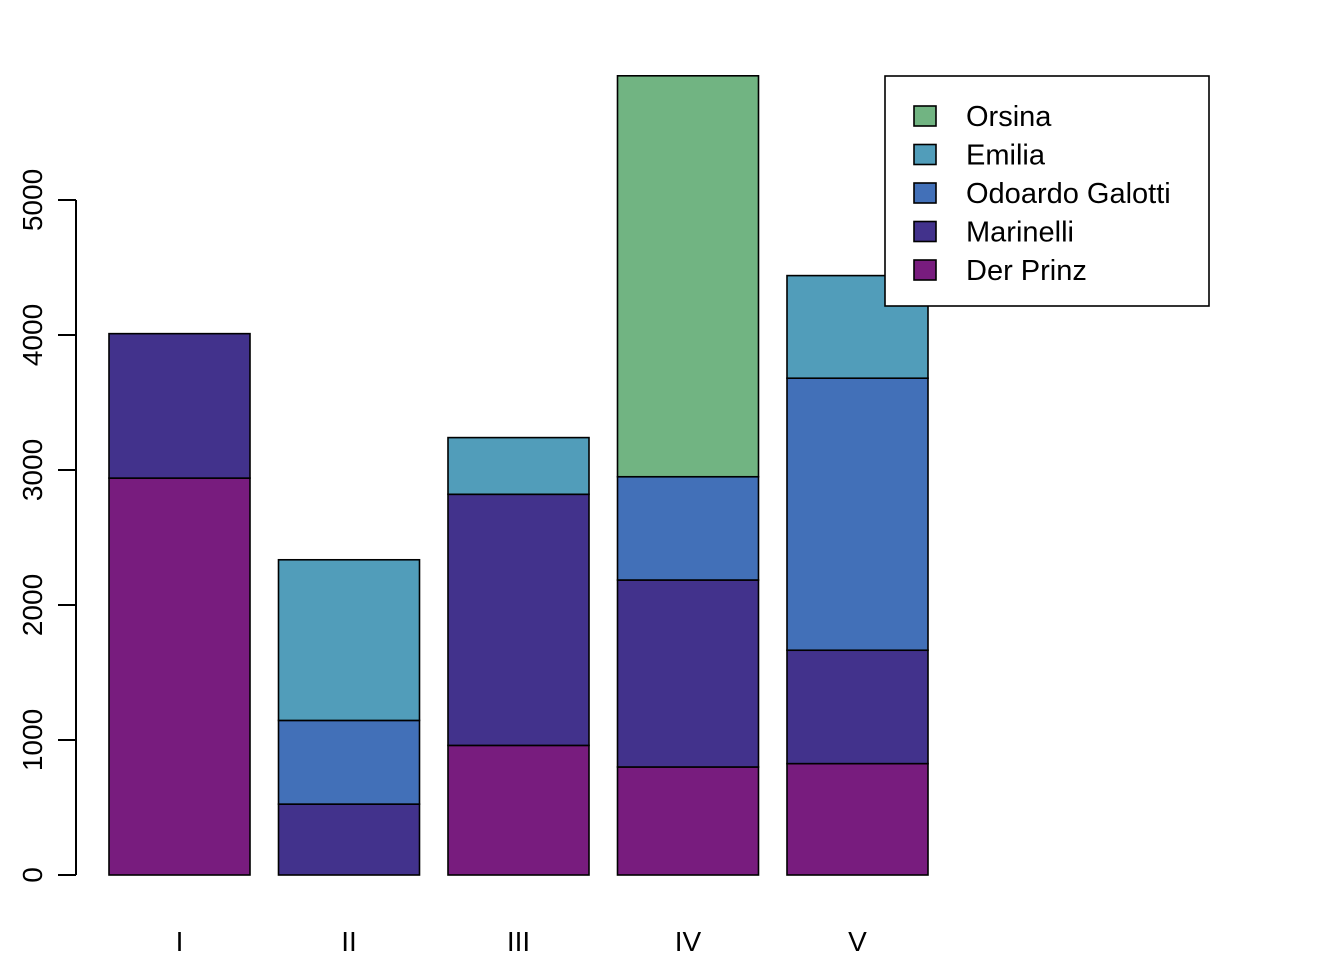 This screenshot has width=1344, height=960. Describe the element at coordinates (1068, 194) in the screenshot. I see `legend-label: Odoardo Galotti` at that location.